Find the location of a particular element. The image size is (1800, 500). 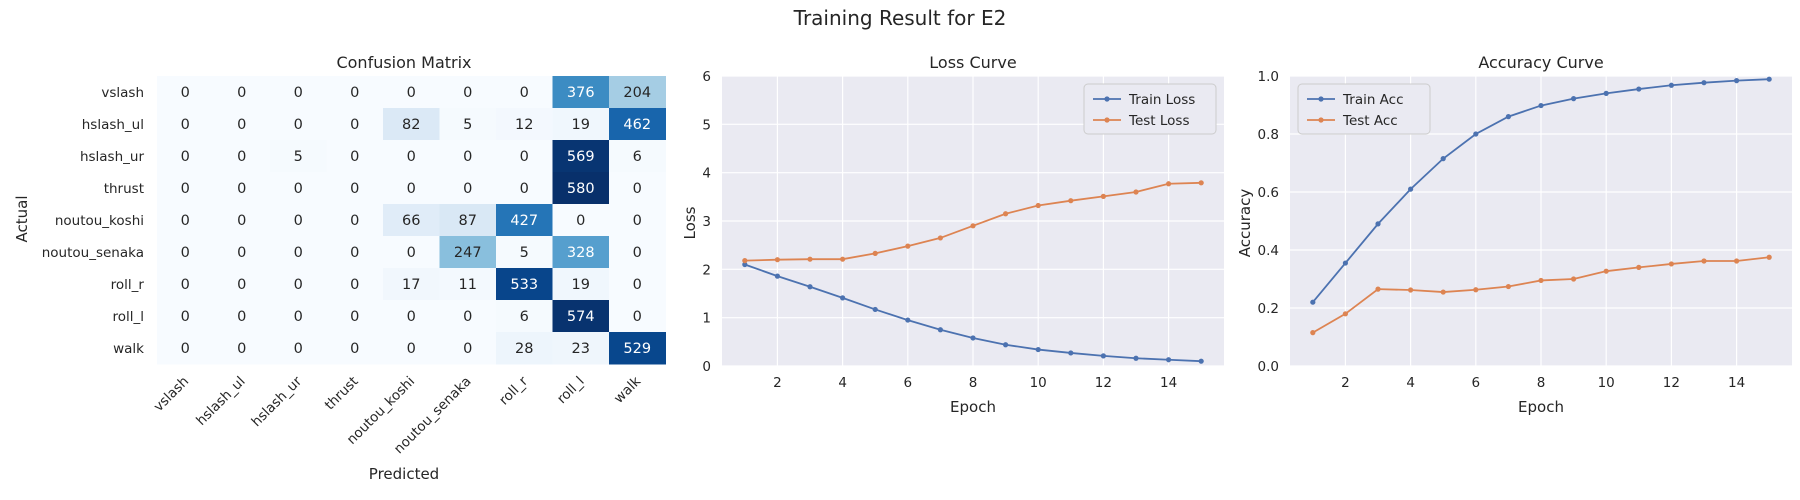

loss-xtick-label: 6 is located at coordinates (908, 383).